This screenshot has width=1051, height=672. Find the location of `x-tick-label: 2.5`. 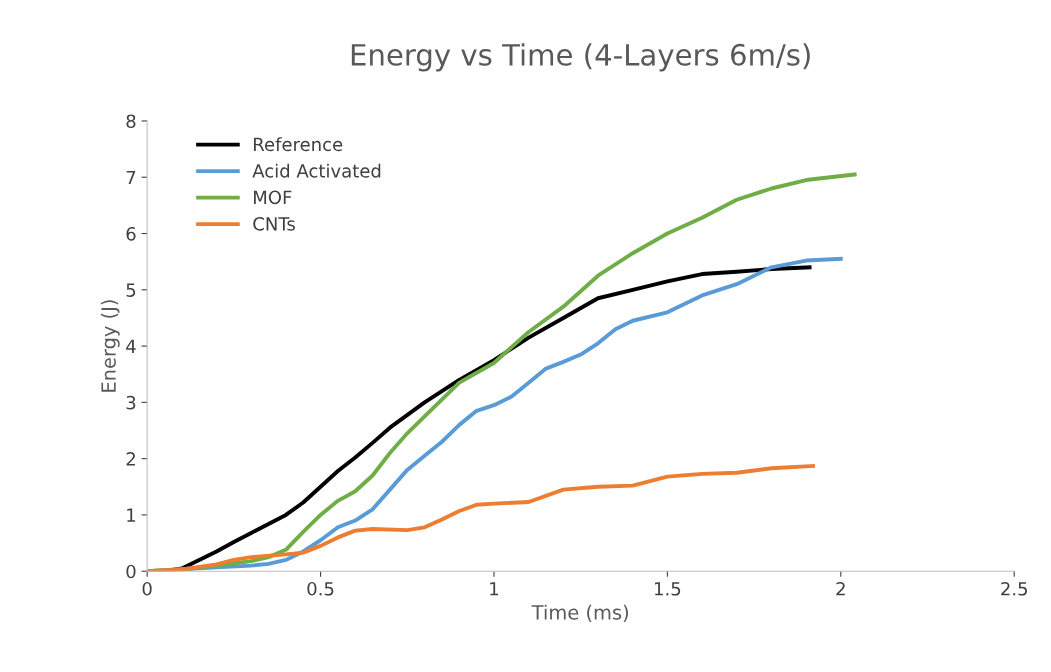

x-tick-label: 2.5 is located at coordinates (1014, 588).